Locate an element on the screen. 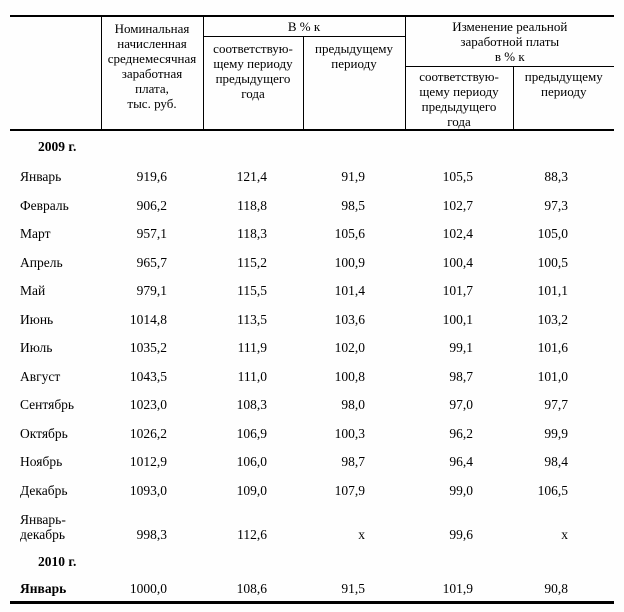 The image size is (624, 612). value-cell: 103,2 is located at coordinates (553, 319).